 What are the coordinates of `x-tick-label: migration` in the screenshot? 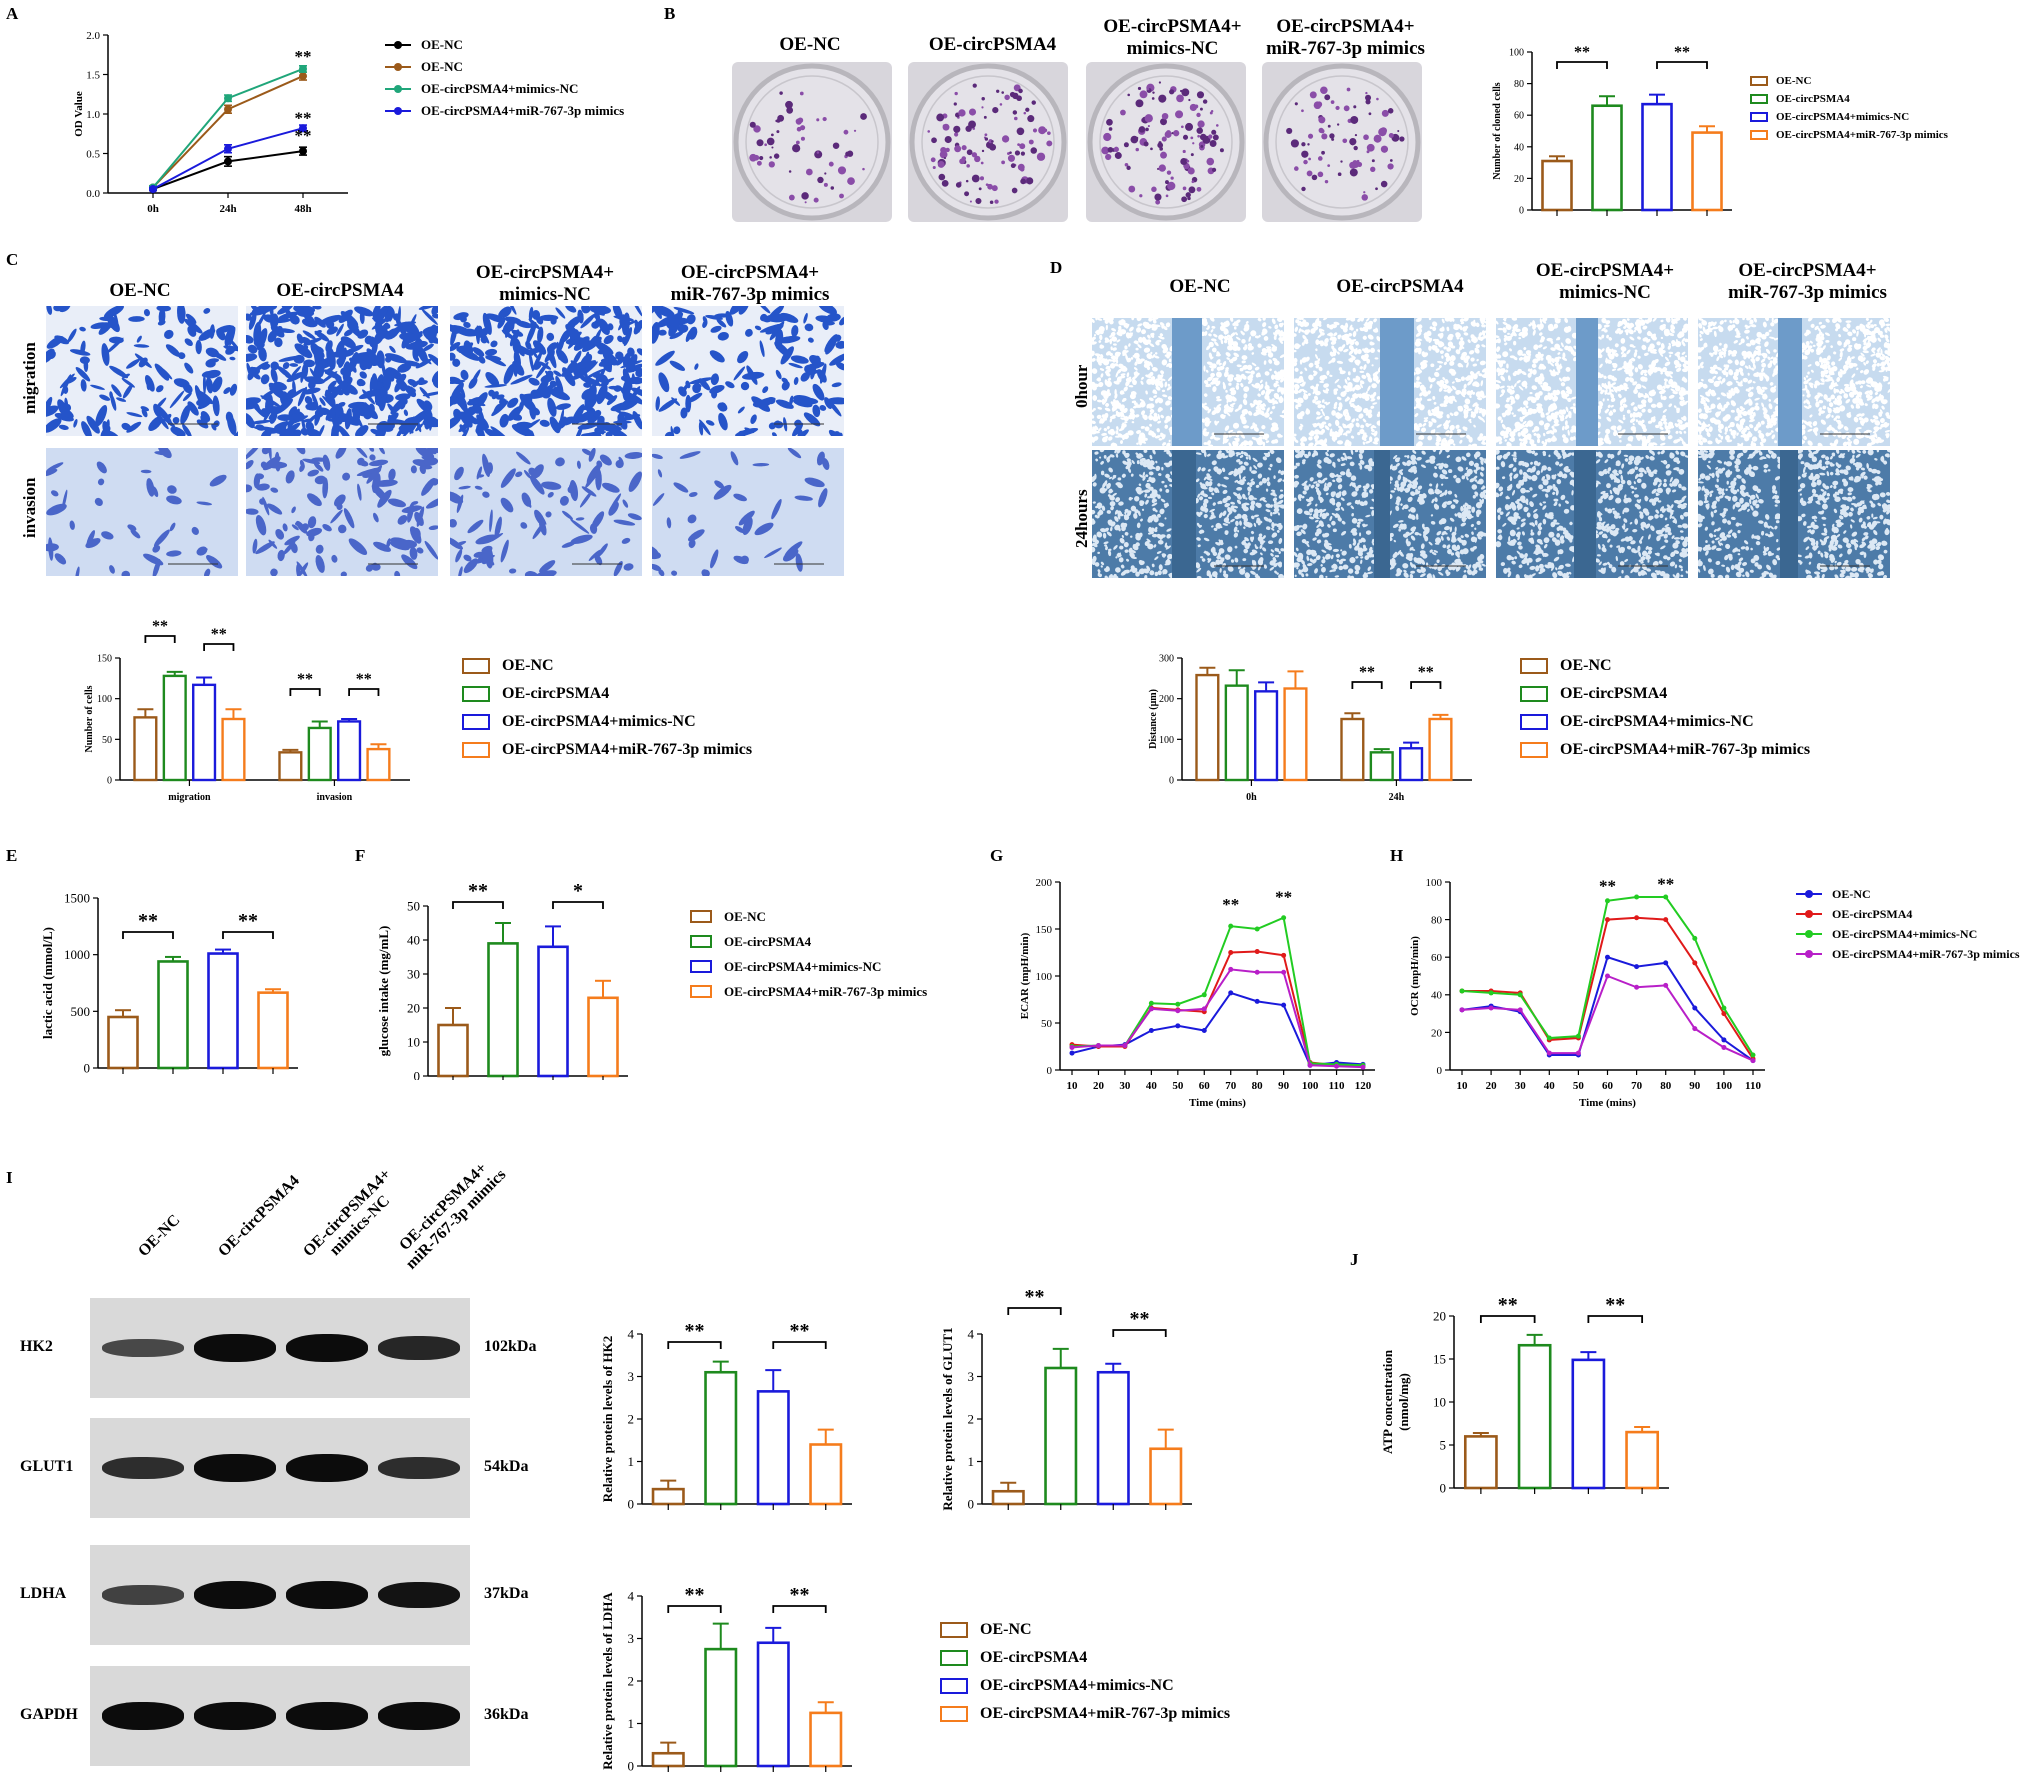 It's located at (189, 797).